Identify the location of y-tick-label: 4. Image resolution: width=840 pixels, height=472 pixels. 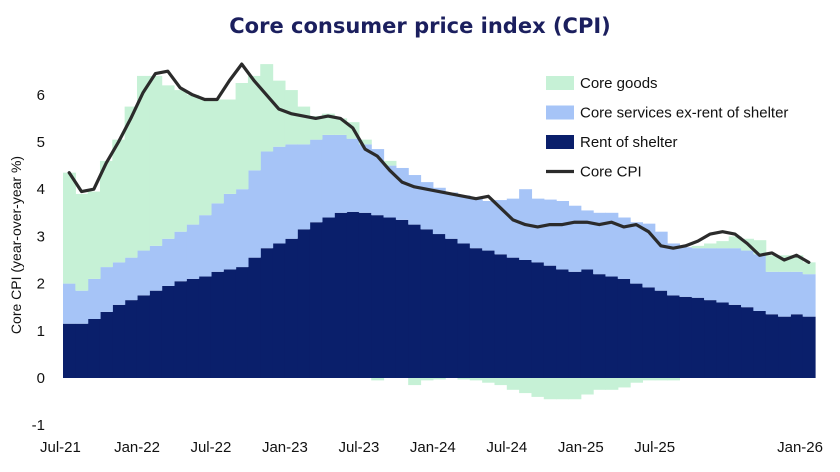
(41, 189).